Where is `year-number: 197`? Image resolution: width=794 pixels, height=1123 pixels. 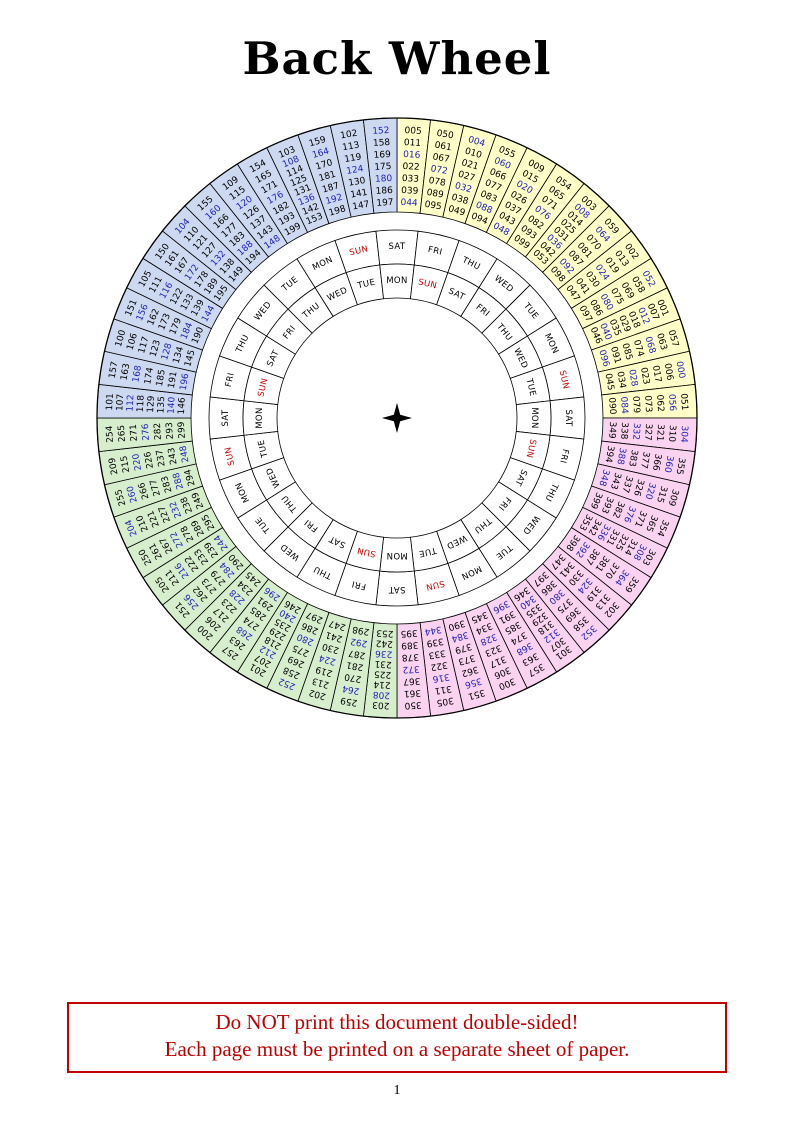
year-number: 197 is located at coordinates (385, 203).